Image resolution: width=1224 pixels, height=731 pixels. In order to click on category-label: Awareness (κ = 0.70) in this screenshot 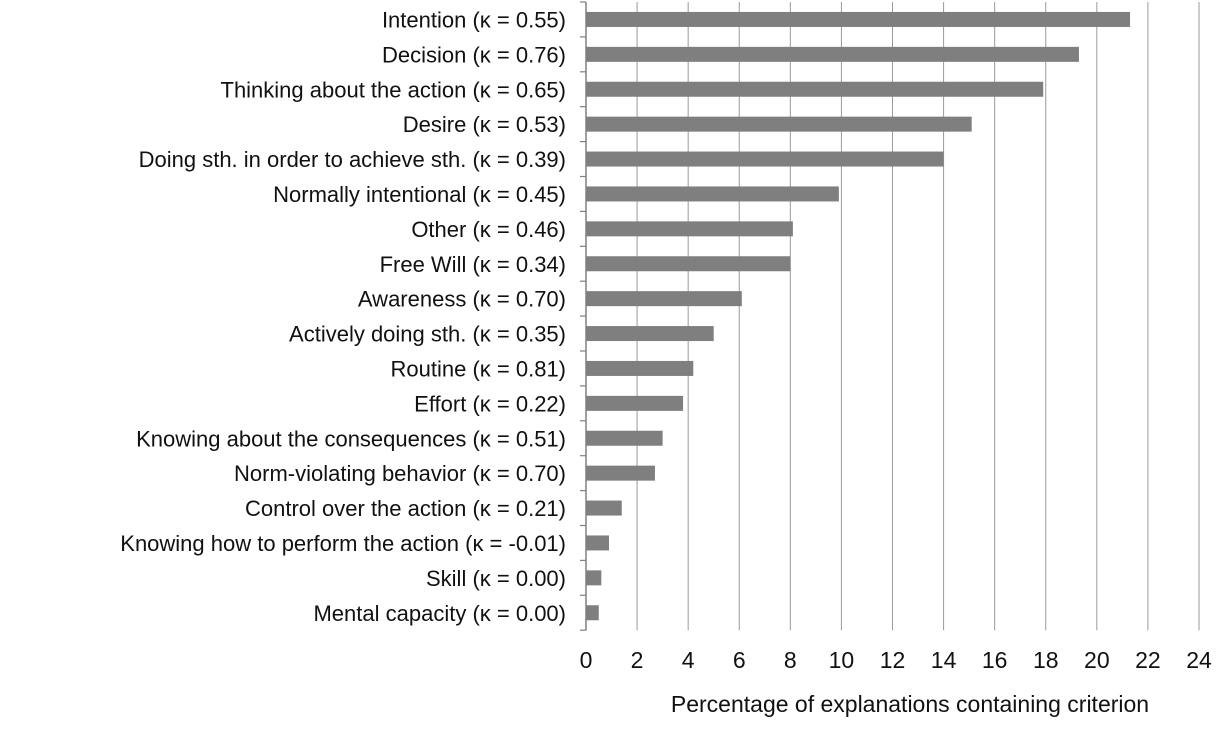, I will do `click(462, 299)`.